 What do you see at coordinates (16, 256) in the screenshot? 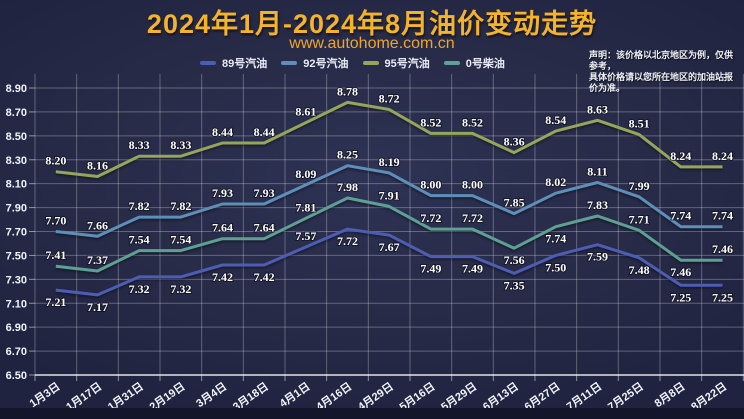
I see `y-axis-label: 7.50` at bounding box center [16, 256].